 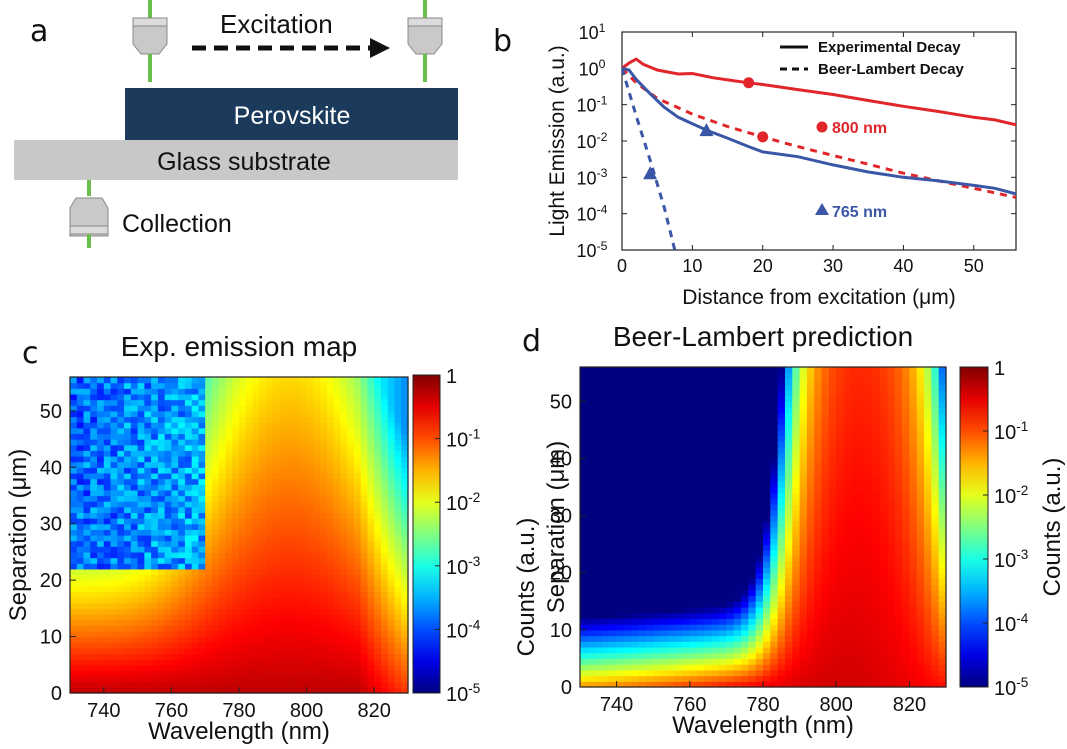 What do you see at coordinates (592, 213) in the screenshot?
I see `y-tick-label: 10-4` at bounding box center [592, 213].